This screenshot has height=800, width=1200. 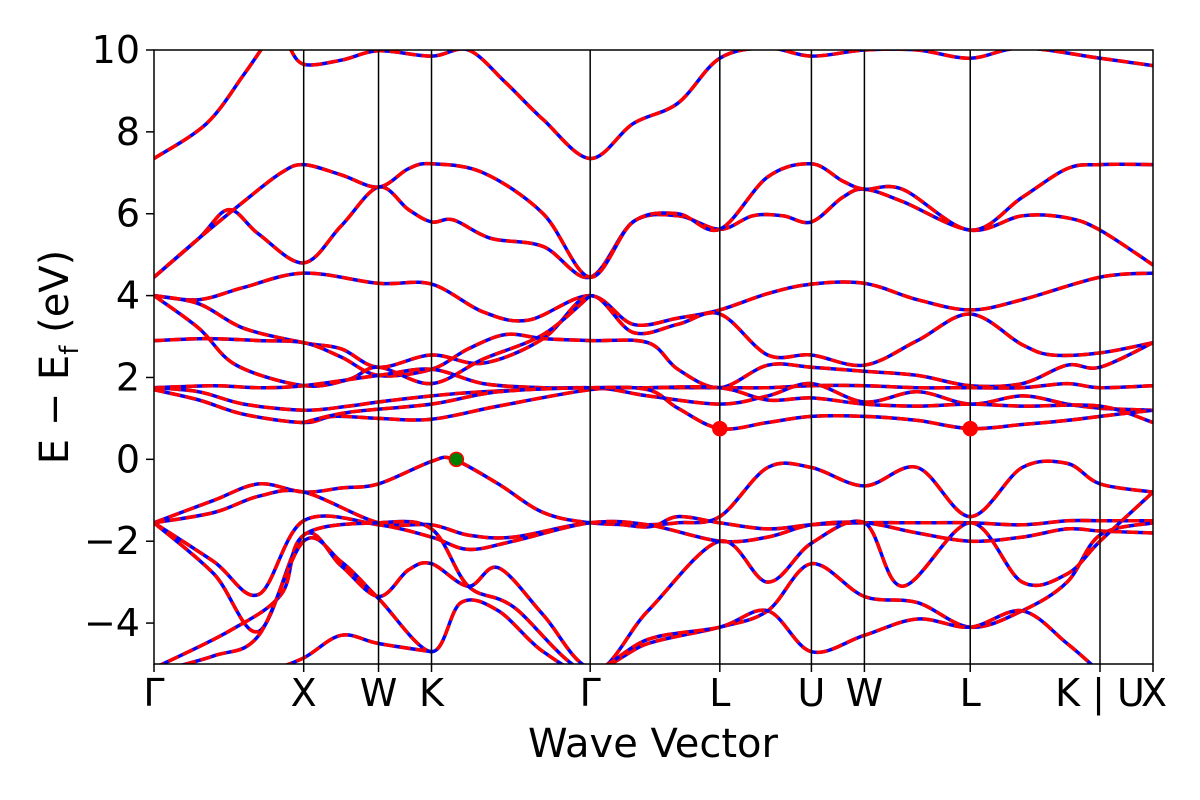 I want to click on y-axis-label: E − Ef (eV), so click(x=58, y=357).